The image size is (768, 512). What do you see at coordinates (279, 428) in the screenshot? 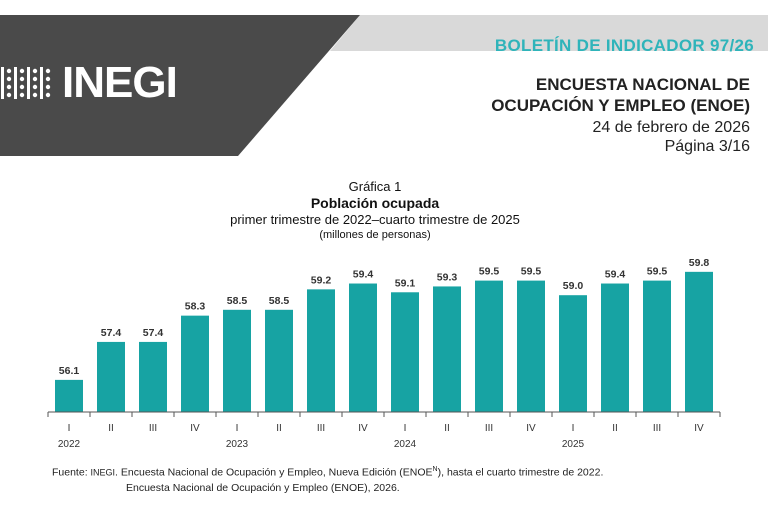
I see `x-tick-label-6: II` at bounding box center [279, 428].